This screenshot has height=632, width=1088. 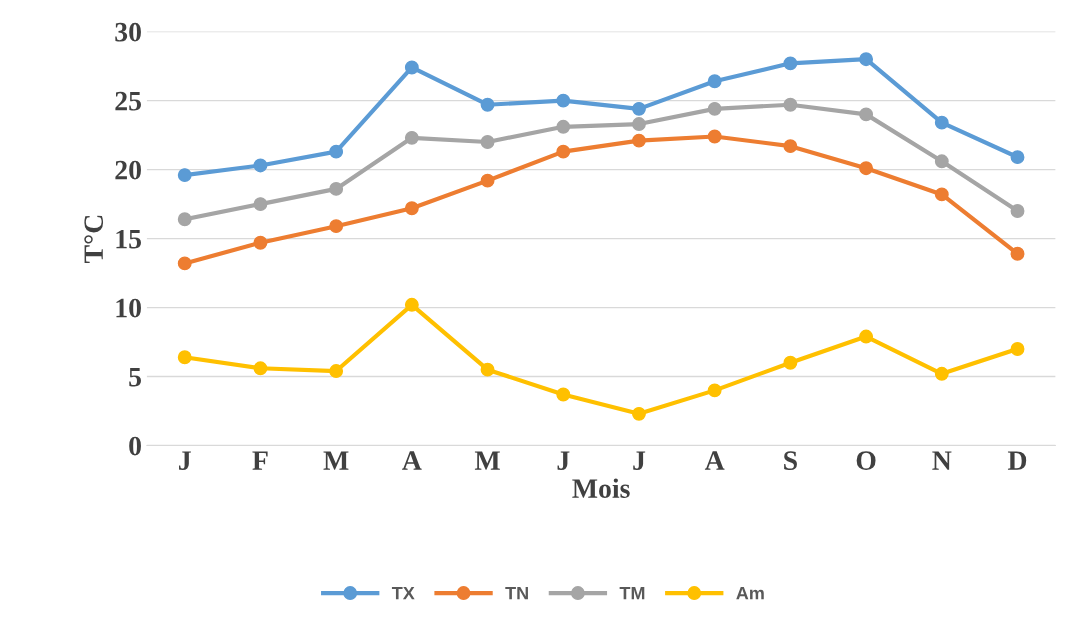 What do you see at coordinates (135, 377) in the screenshot?
I see `y-tick-label: 5` at bounding box center [135, 377].